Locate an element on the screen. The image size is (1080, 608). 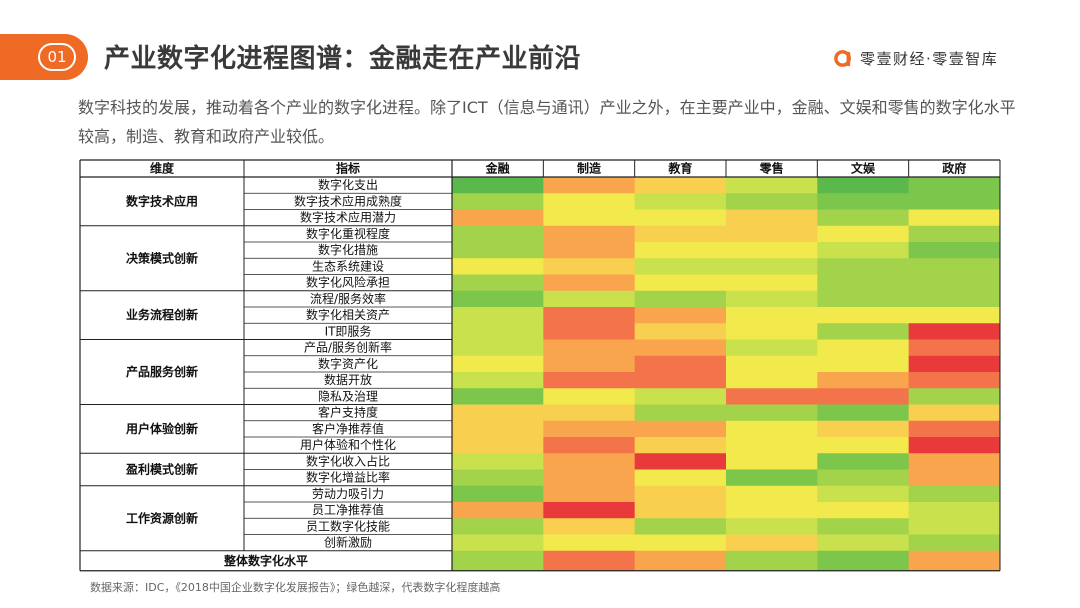
indicator-label: IT即服务 is located at coordinates (348, 330).